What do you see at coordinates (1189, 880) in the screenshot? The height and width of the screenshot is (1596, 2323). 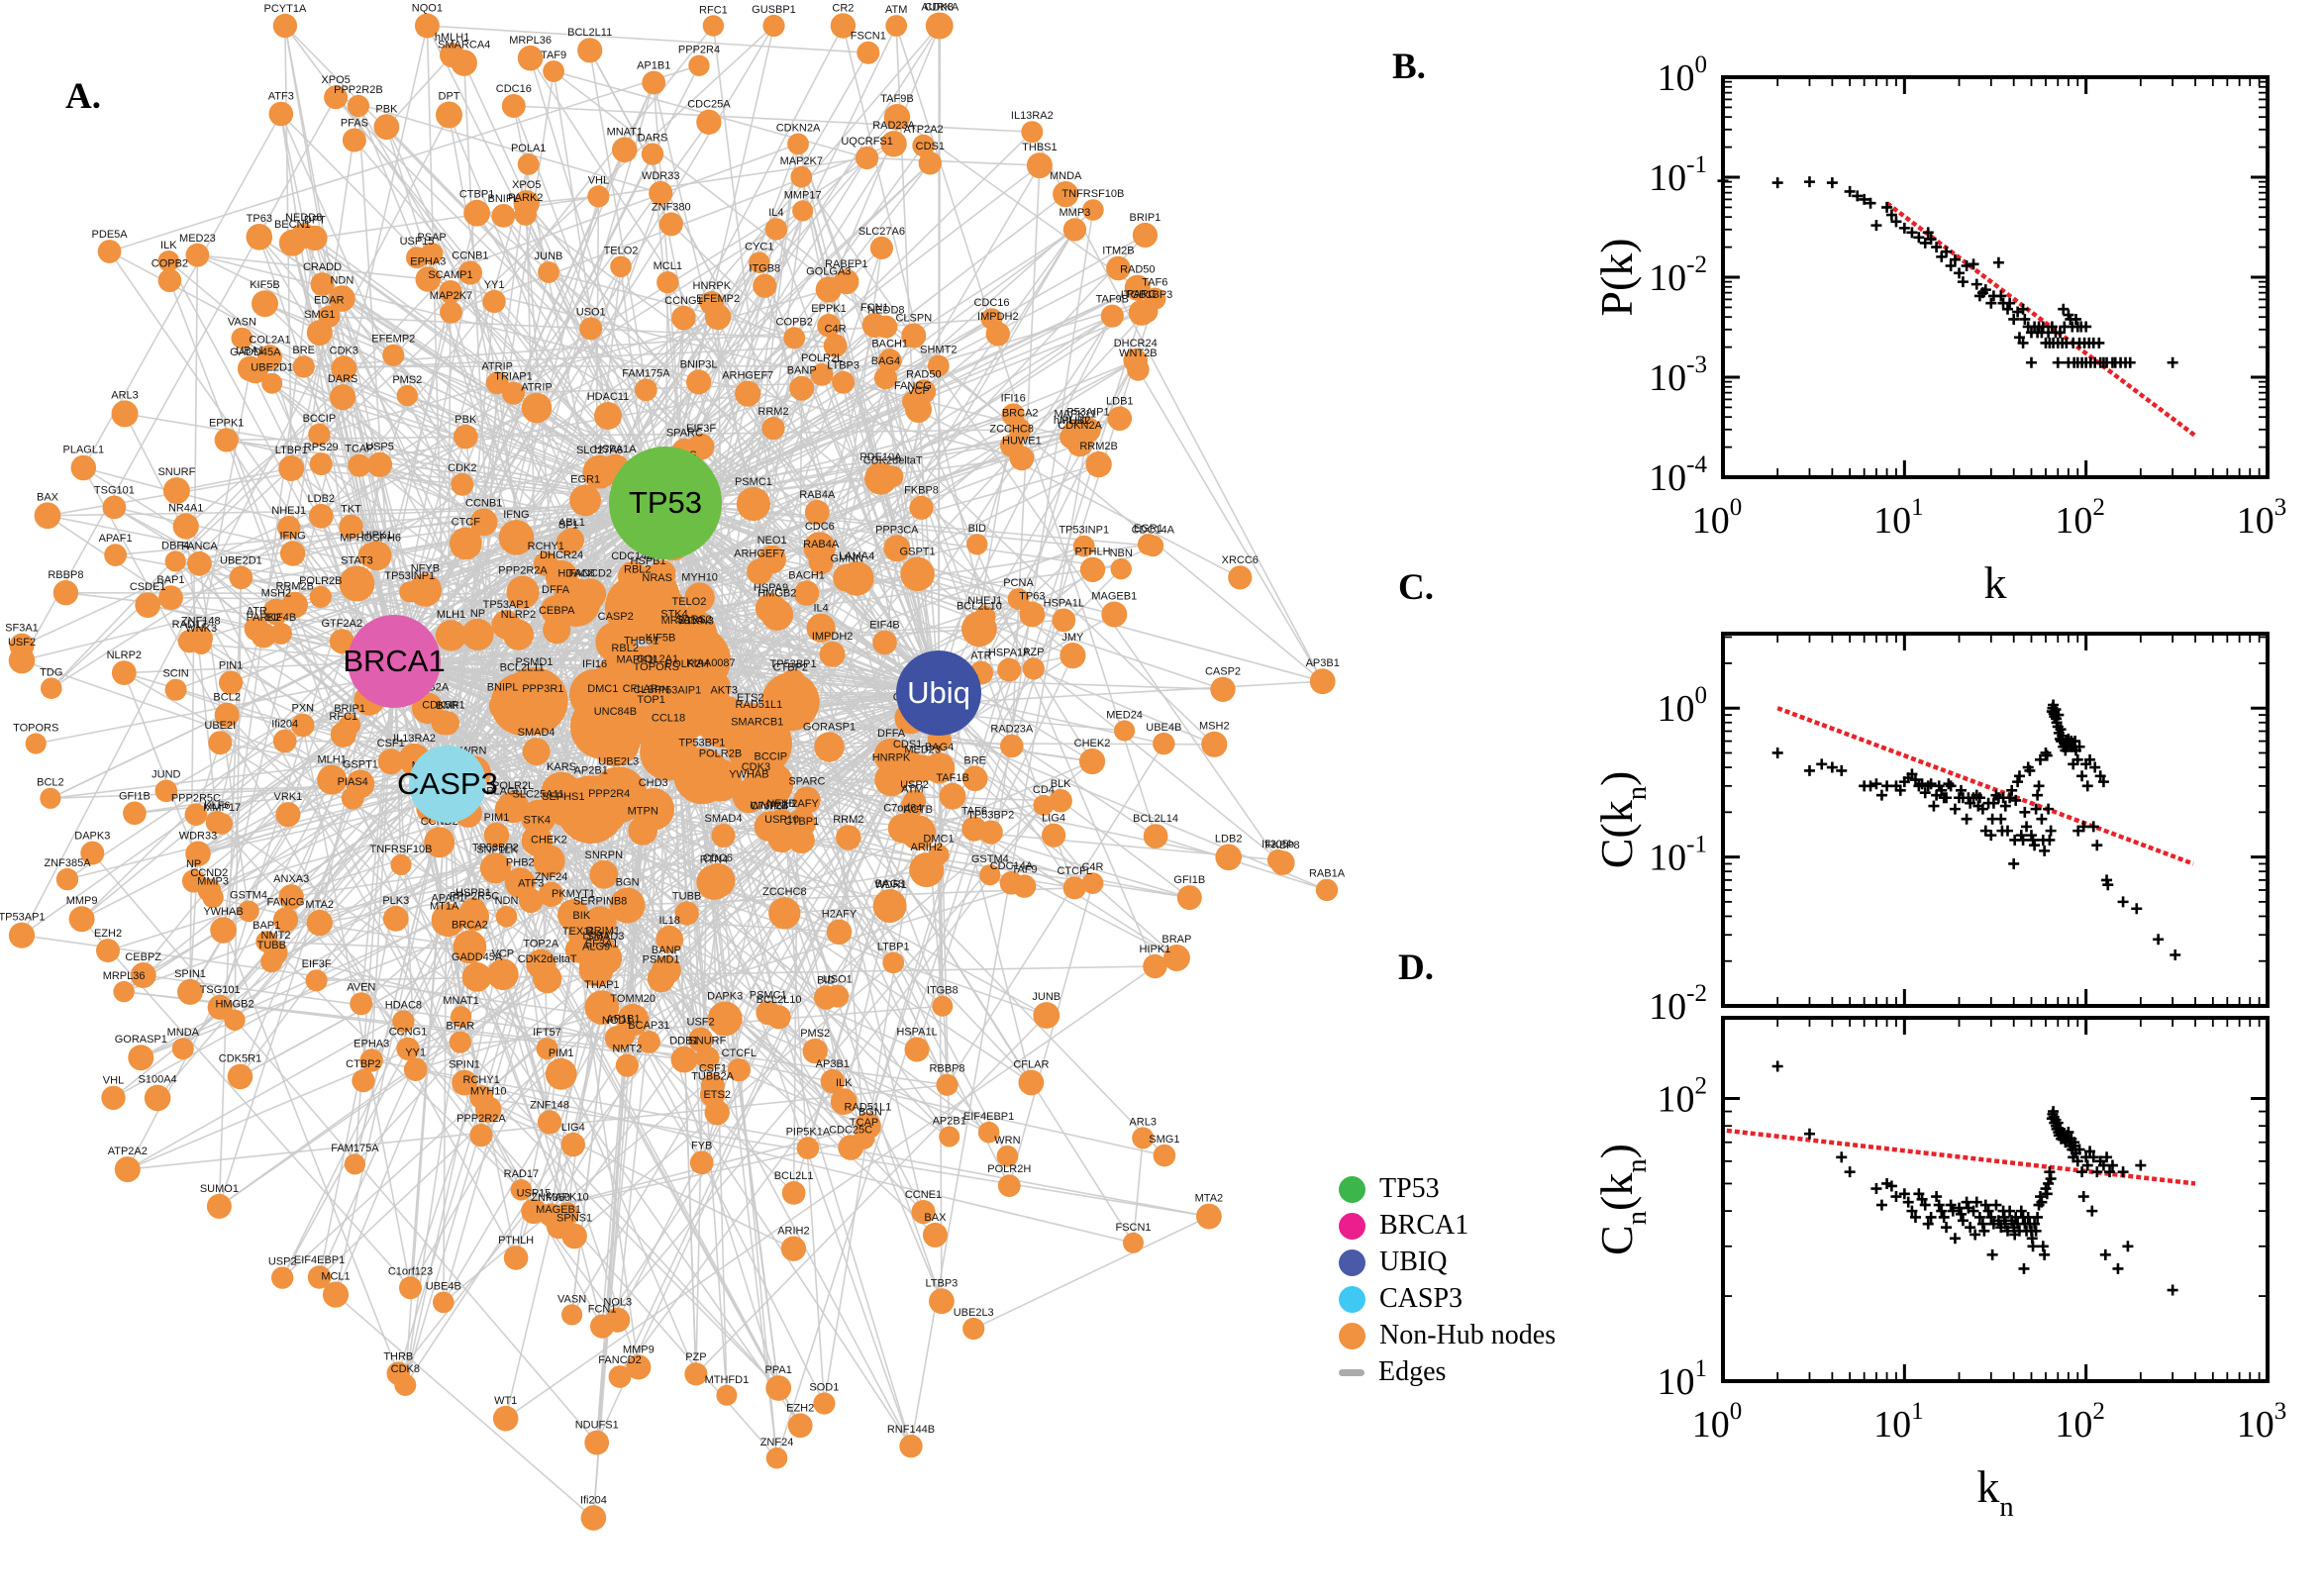 I see `node-label: GFI1B` at bounding box center [1189, 880].